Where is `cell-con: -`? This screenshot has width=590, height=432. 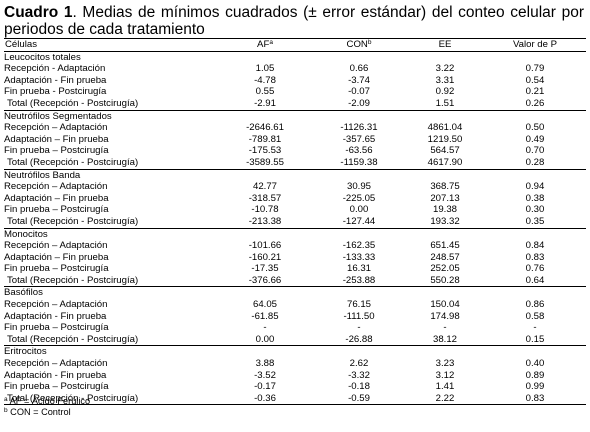 cell-con: - is located at coordinates (359, 328).